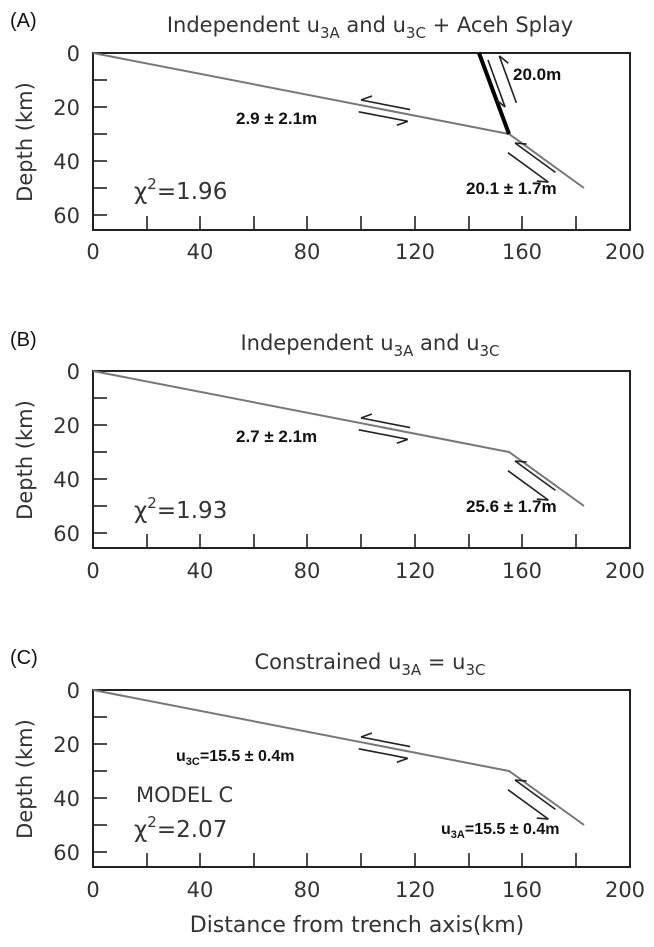 Image resolution: width=654 pixels, height=947 pixels. I want to click on upper-slip-label: 2.9 ± 2.1m, so click(276, 118).